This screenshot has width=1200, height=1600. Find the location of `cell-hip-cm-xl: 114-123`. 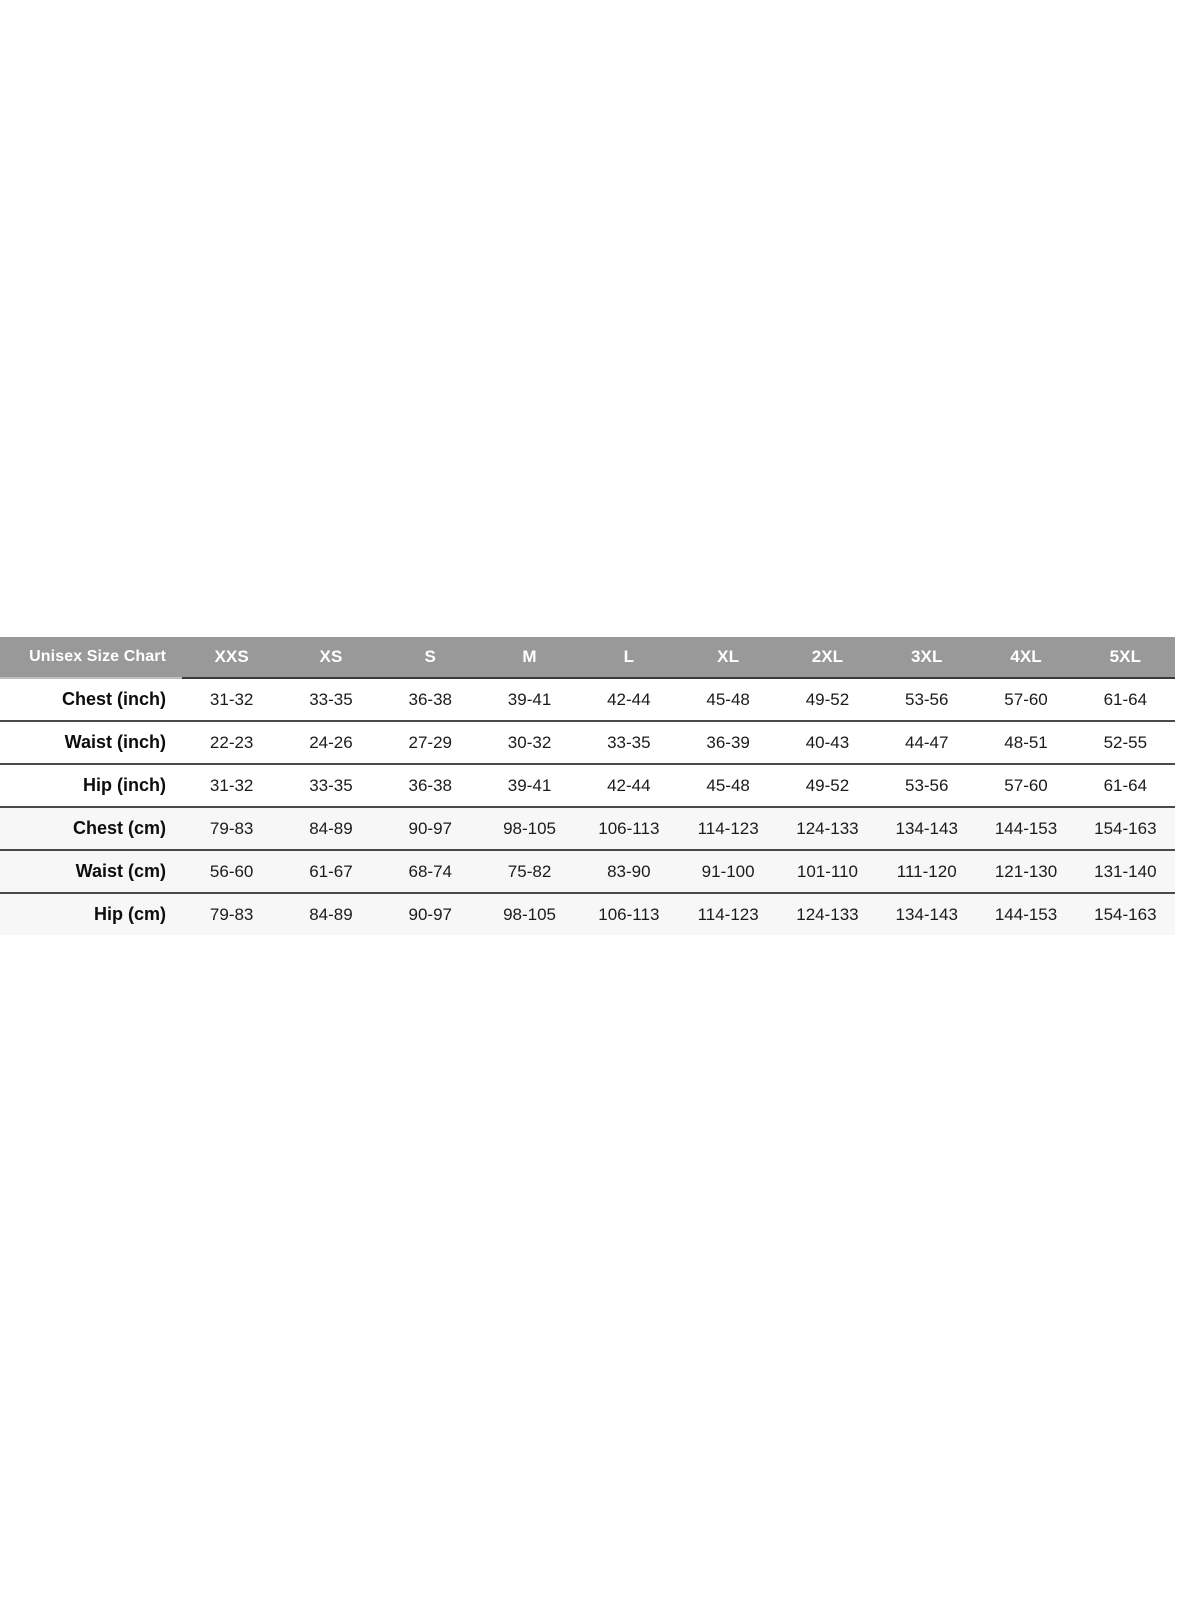

cell-hip-cm-xl: 114-123 is located at coordinates (728, 913).